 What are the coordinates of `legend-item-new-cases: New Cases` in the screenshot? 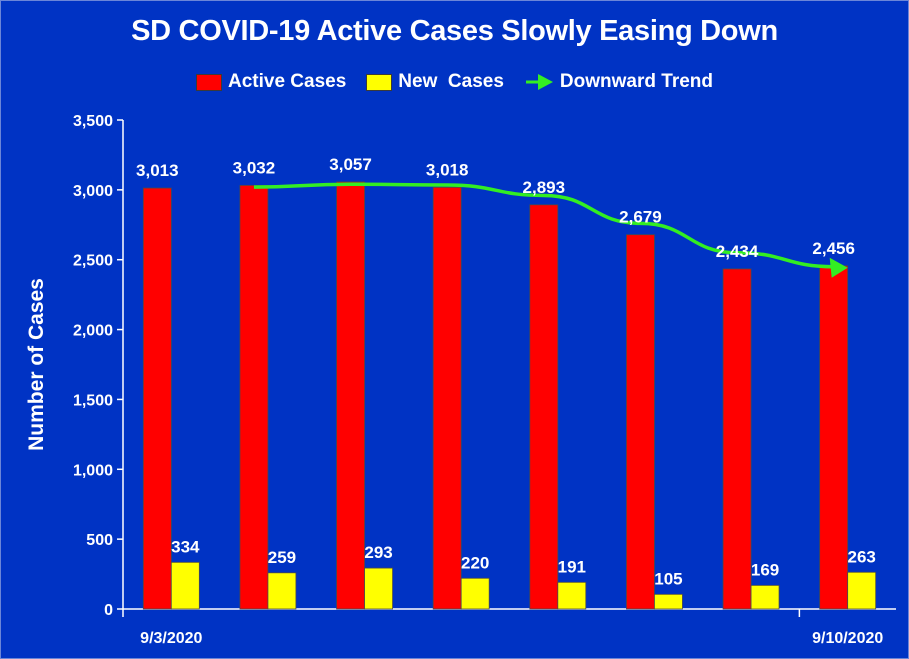 It's located at (435, 82).